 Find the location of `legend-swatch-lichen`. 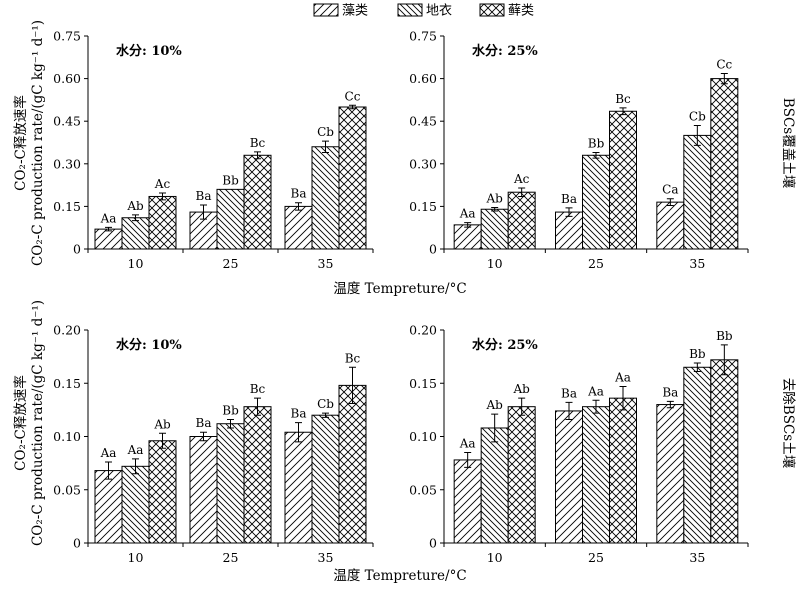

legend-swatch-lichen is located at coordinates (410, 10).